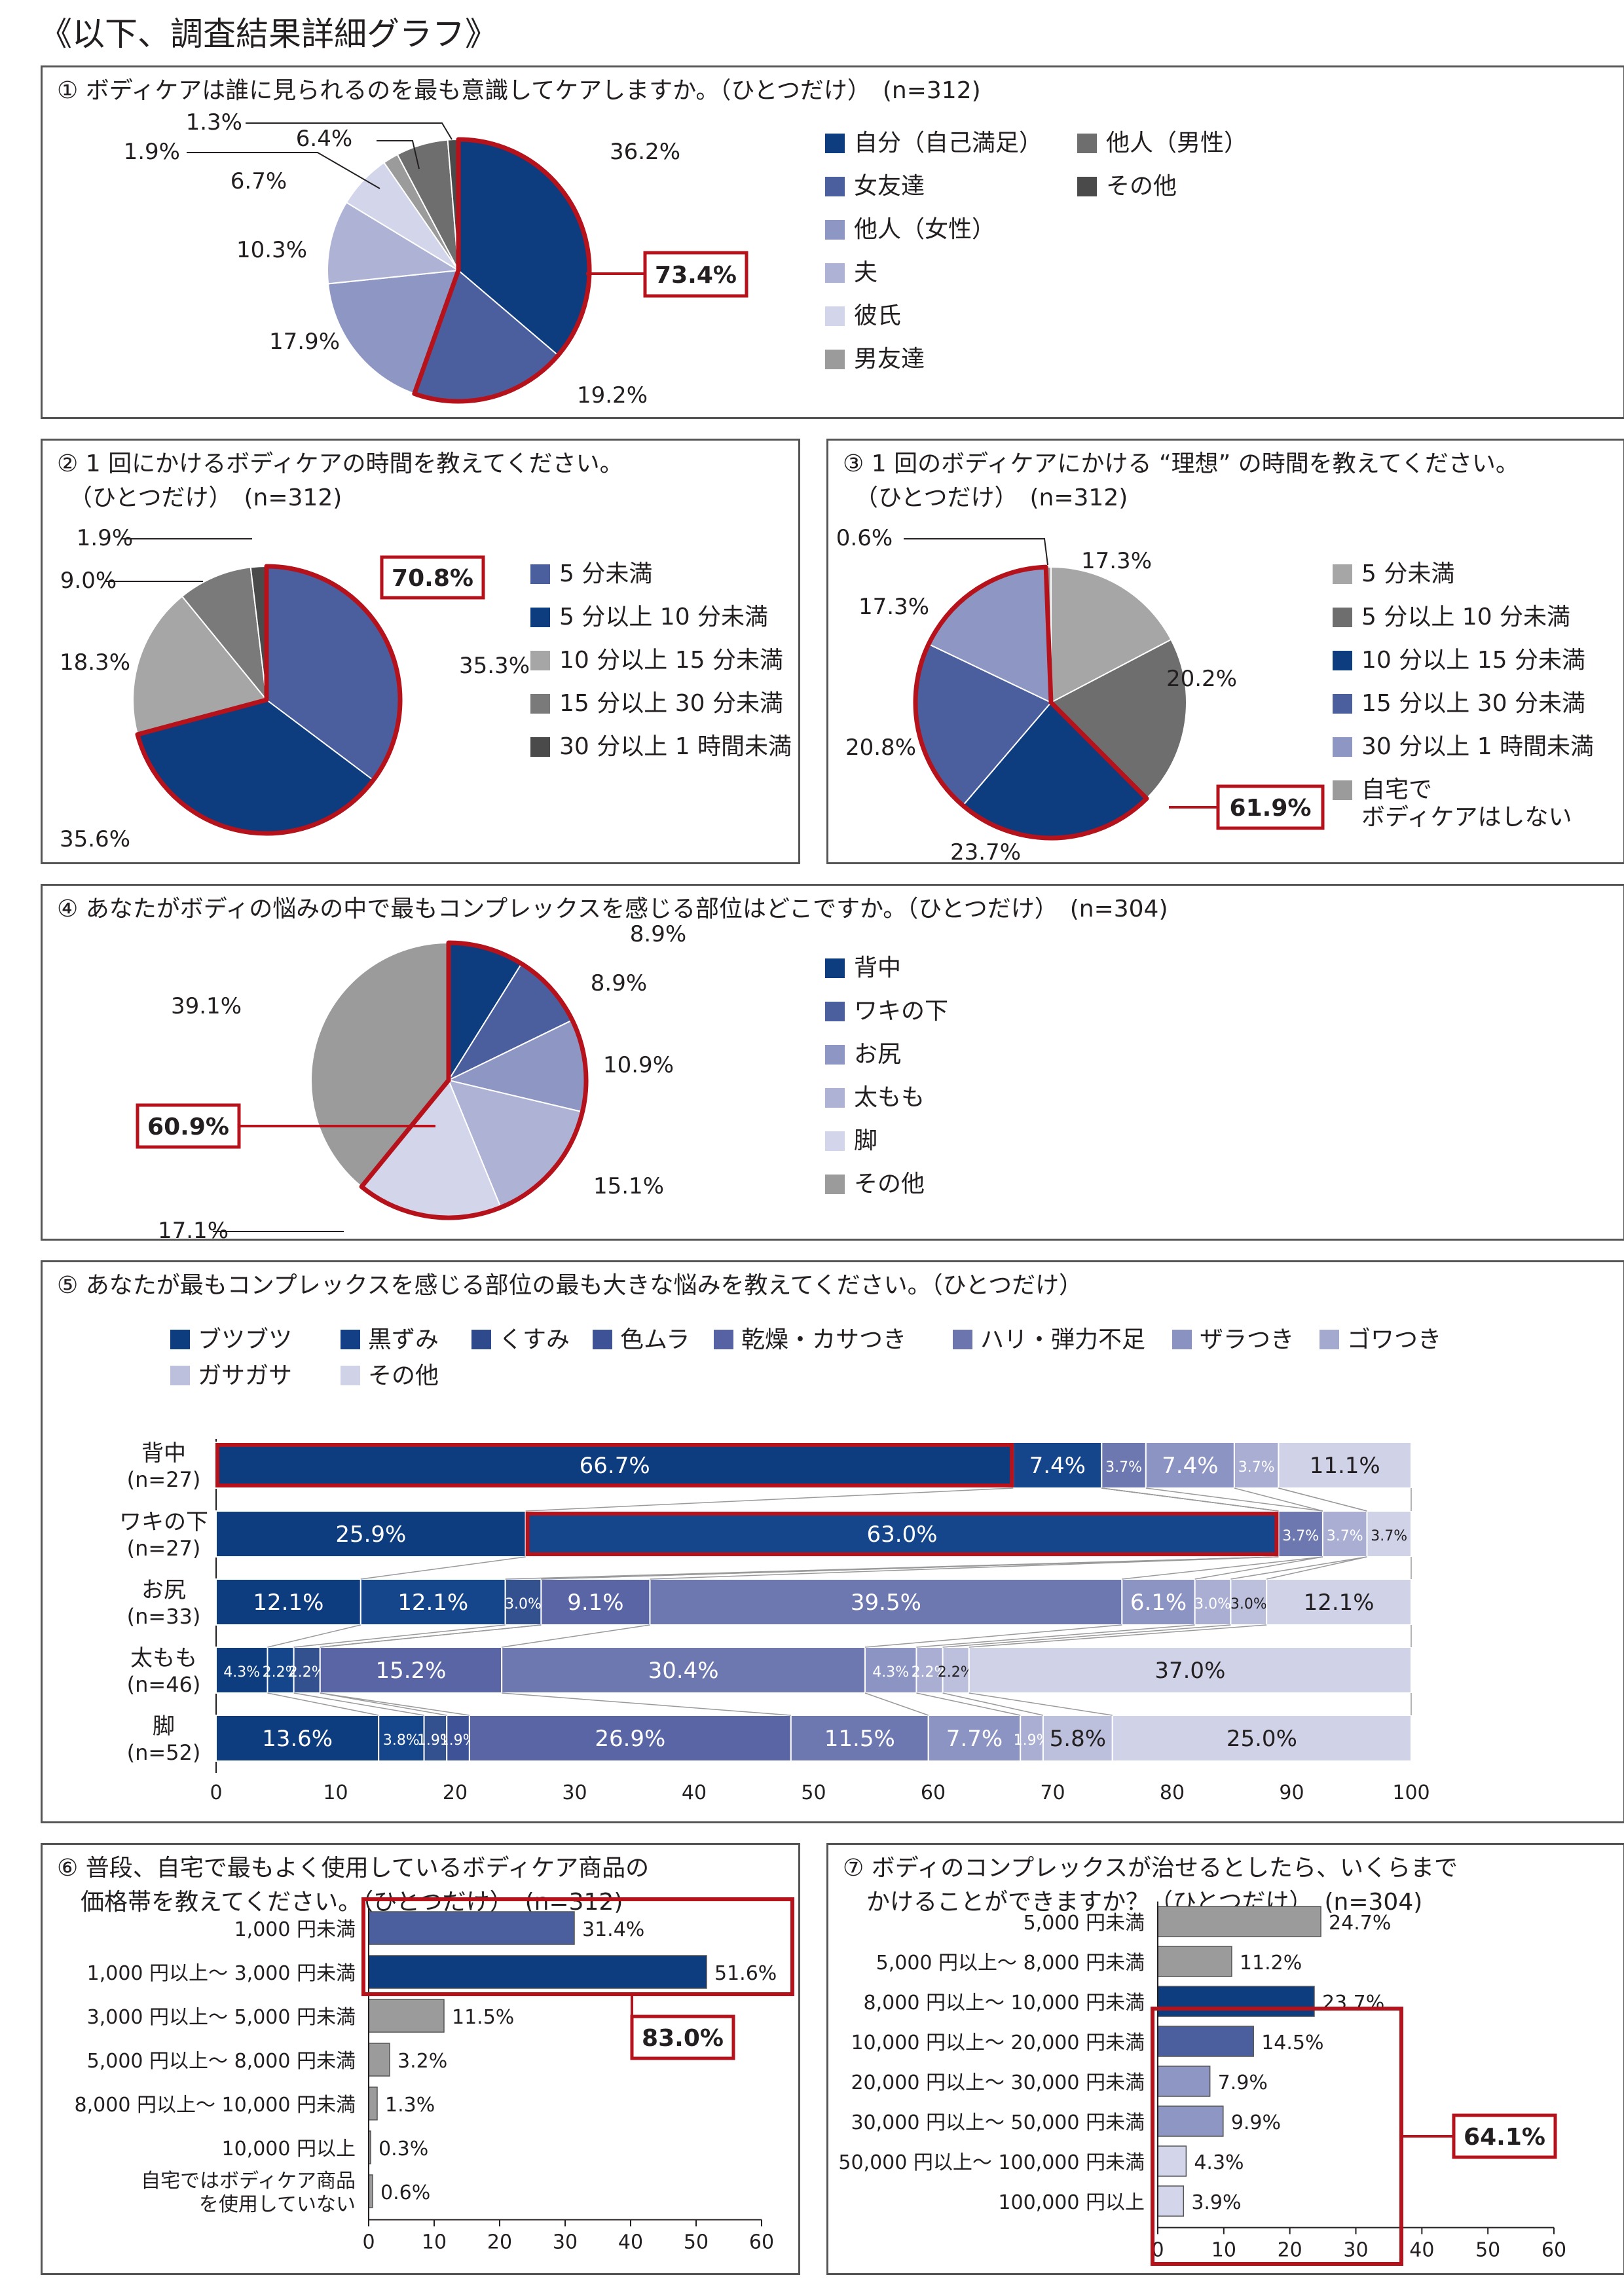 The width and height of the screenshot is (1624, 2296). Describe the element at coordinates (502, 270) in the screenshot. I see `q1-highlight-outline` at that location.